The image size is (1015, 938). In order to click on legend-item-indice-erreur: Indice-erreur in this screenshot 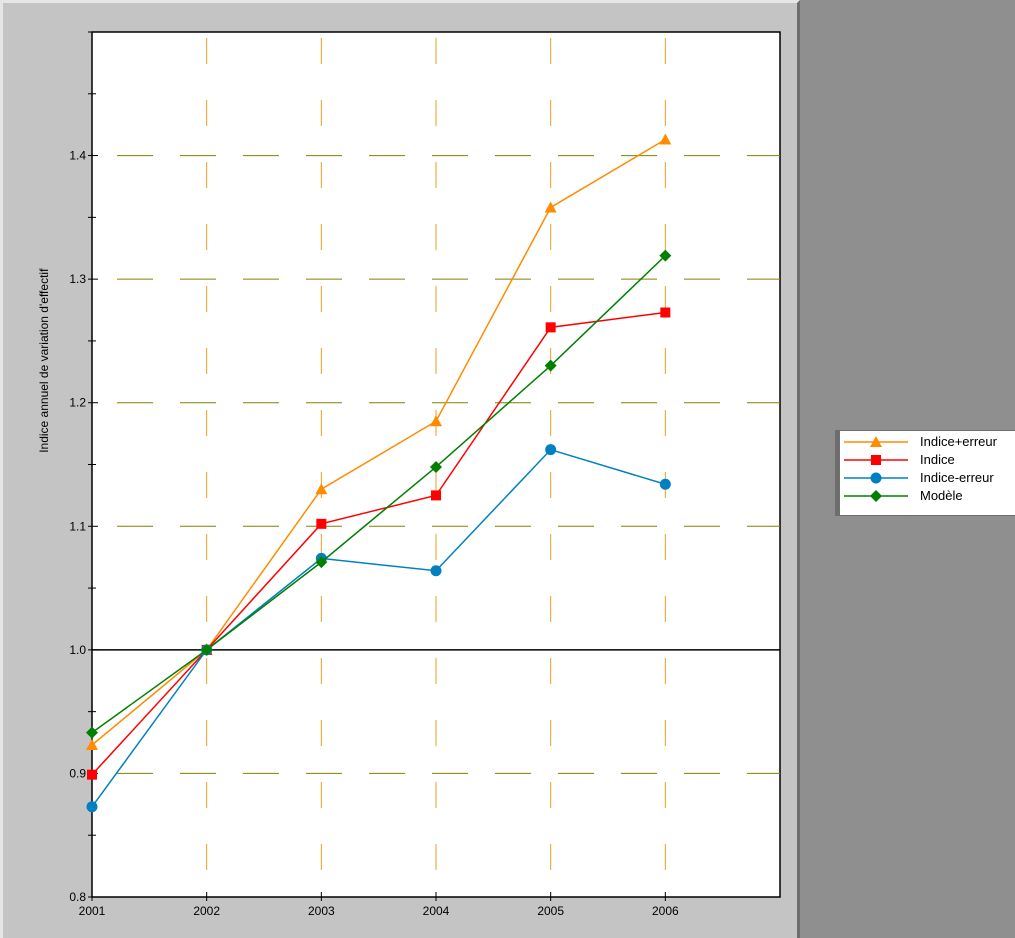, I will do `click(927, 478)`.